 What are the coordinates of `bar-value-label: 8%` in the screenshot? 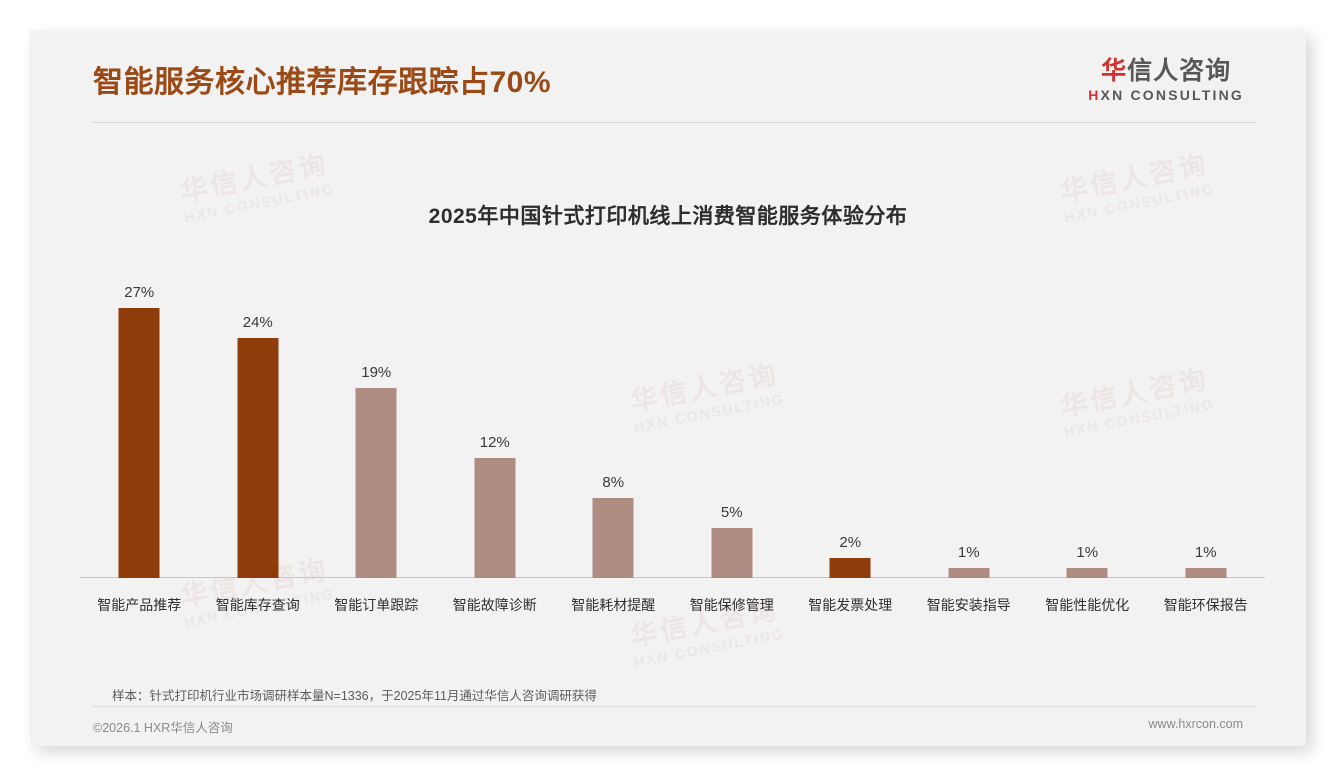 It's located at (613, 482).